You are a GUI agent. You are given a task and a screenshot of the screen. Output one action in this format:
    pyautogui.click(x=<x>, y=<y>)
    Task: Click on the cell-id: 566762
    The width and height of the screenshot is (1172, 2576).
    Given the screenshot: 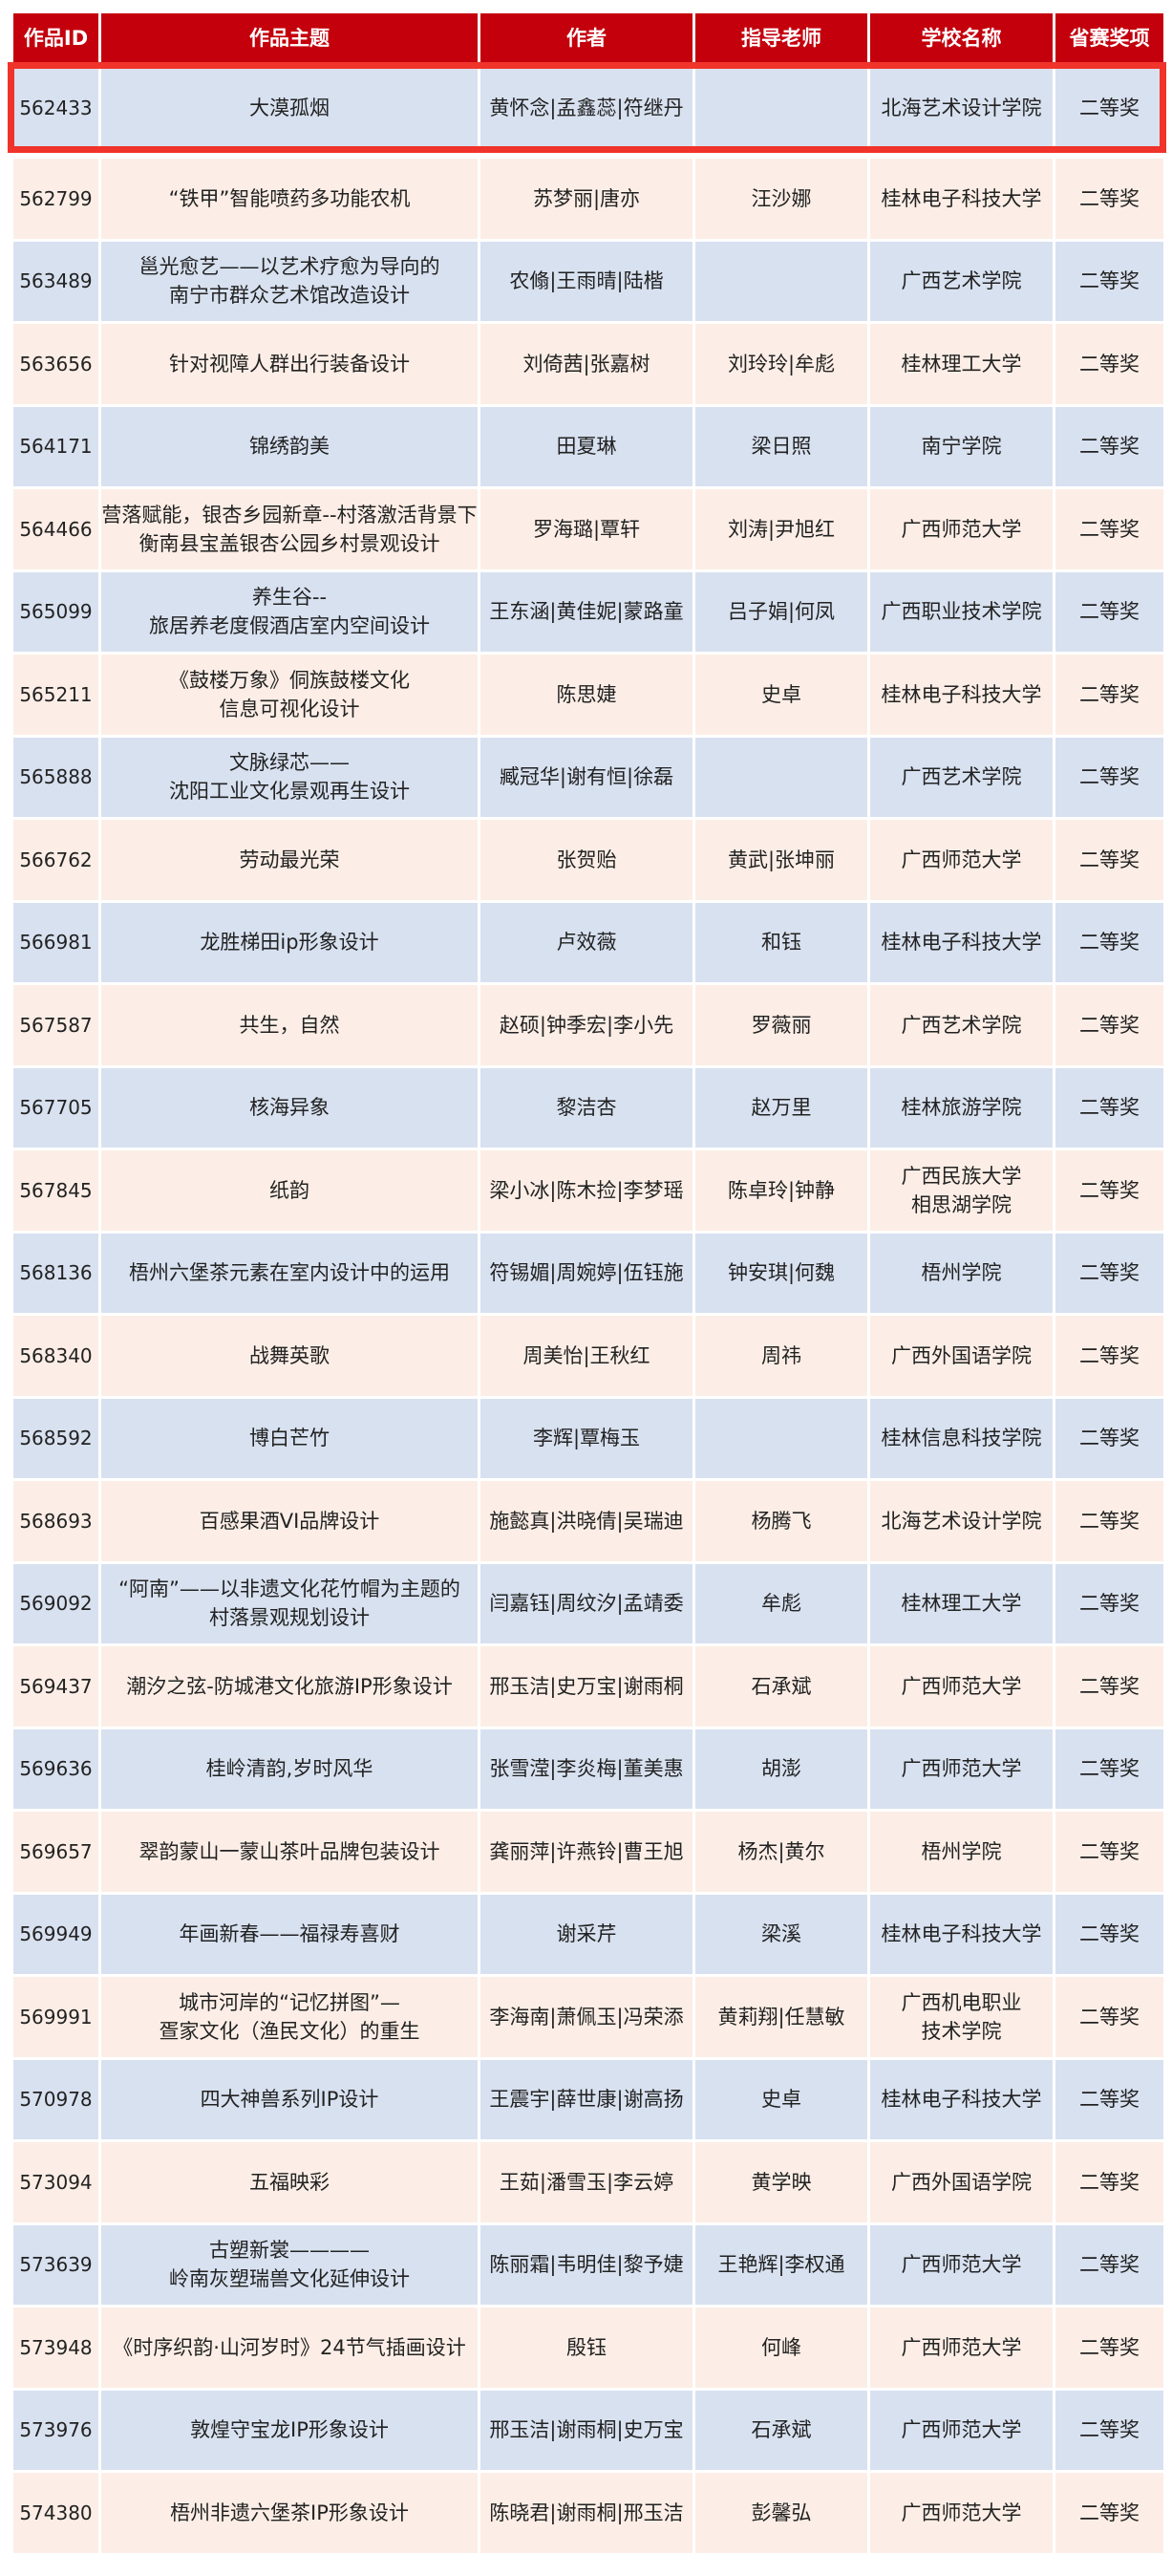 What is the action you would take?
    pyautogui.click(x=55, y=860)
    